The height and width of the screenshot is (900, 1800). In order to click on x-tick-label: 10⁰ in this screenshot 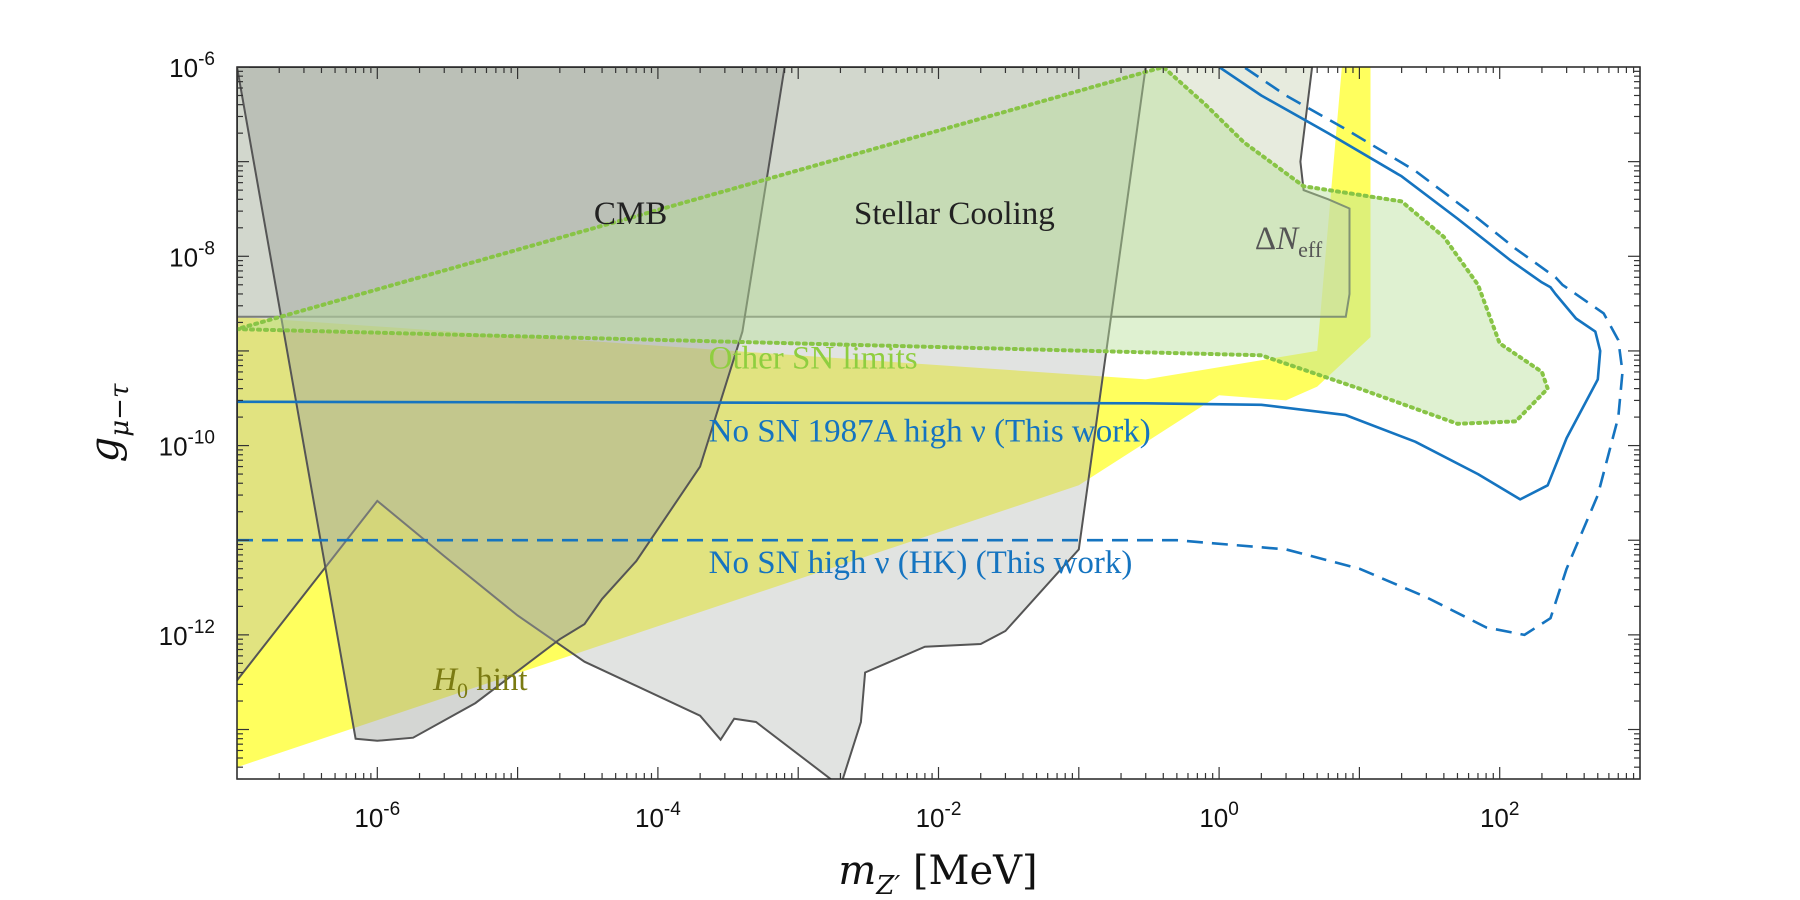, I will do `click(1219, 816)`.